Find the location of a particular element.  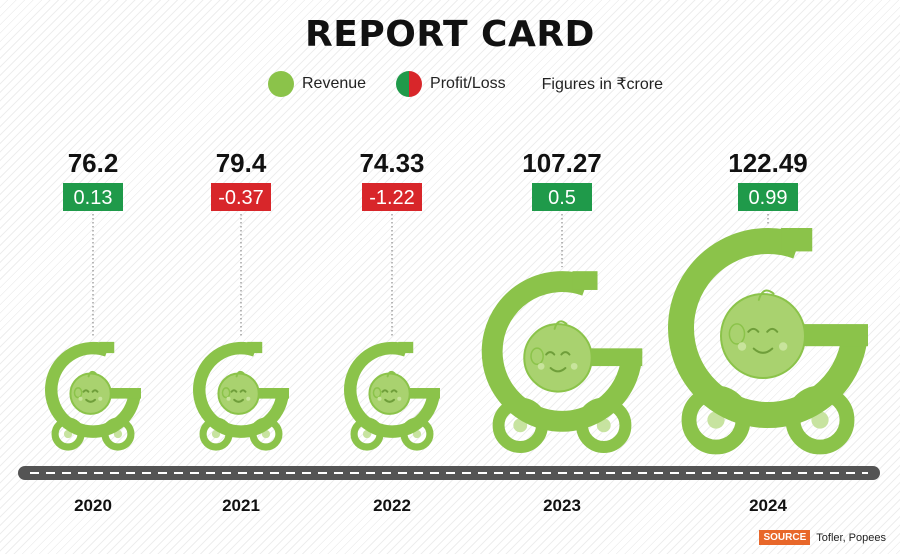

year-label-2024: 2024 is located at coordinates (768, 505).